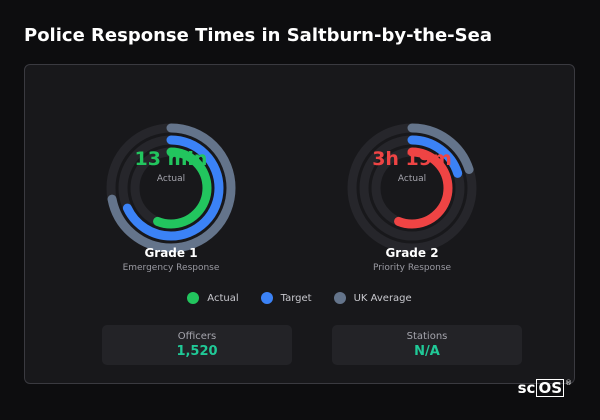  What do you see at coordinates (412, 268) in the screenshot?
I see `grade-2-description: Priority Response` at bounding box center [412, 268].